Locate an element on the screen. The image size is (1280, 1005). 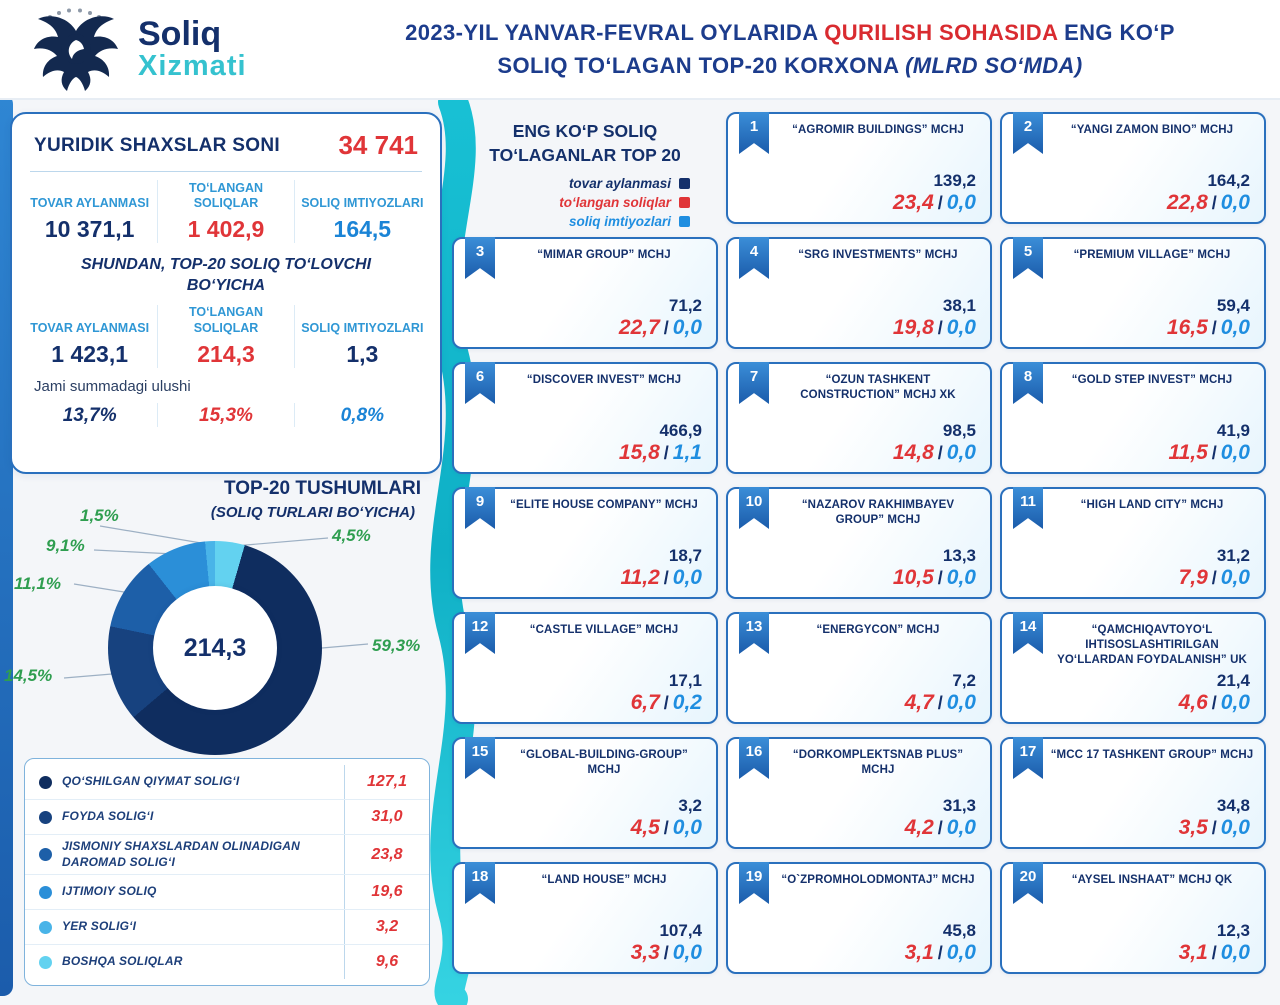
paid-value: 11,2 is located at coordinates (640, 577).